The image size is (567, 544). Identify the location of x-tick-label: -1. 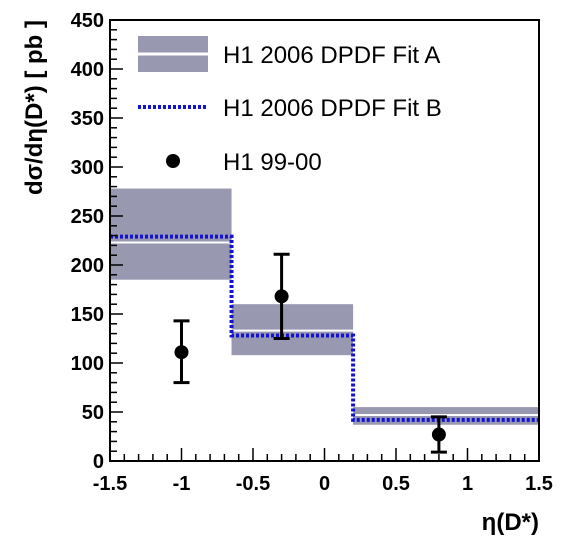
(182, 484).